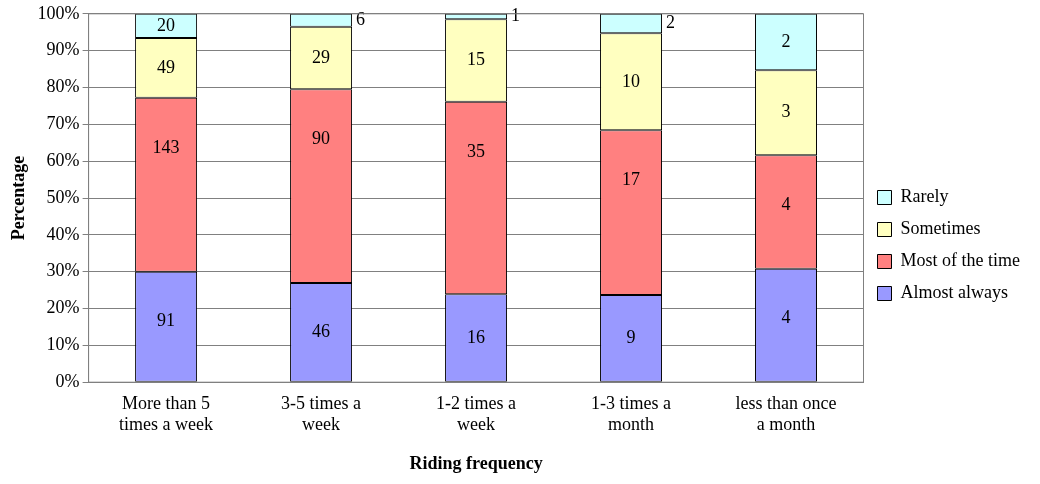  Describe the element at coordinates (166, 413) in the screenshot. I see `x-tick-label: More than 5 times a week` at that location.